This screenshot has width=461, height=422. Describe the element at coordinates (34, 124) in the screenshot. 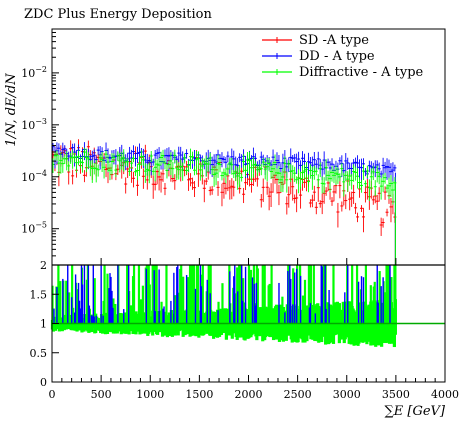

I see `y-tick-label: 10⁻³` at that location.